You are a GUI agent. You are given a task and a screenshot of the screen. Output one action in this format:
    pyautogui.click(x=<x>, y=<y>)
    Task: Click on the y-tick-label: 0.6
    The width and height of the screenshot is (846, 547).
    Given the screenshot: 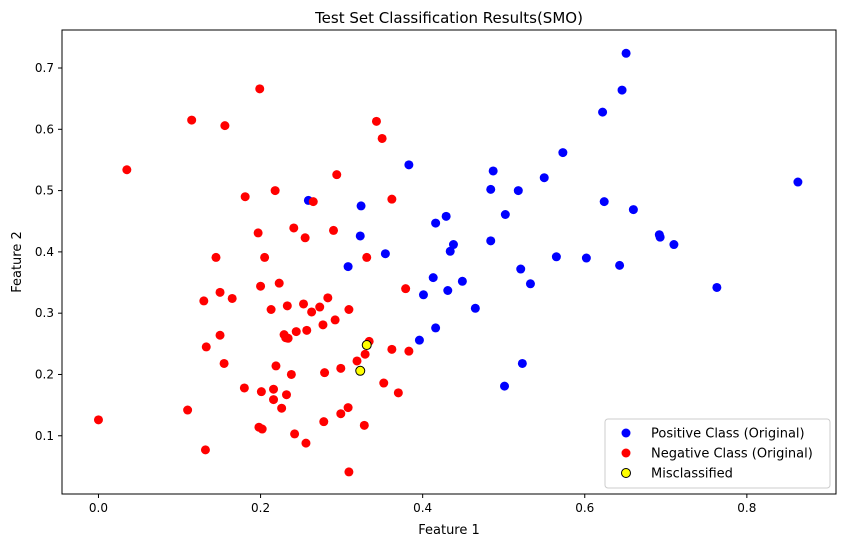 What is the action you would take?
    pyautogui.click(x=44, y=129)
    